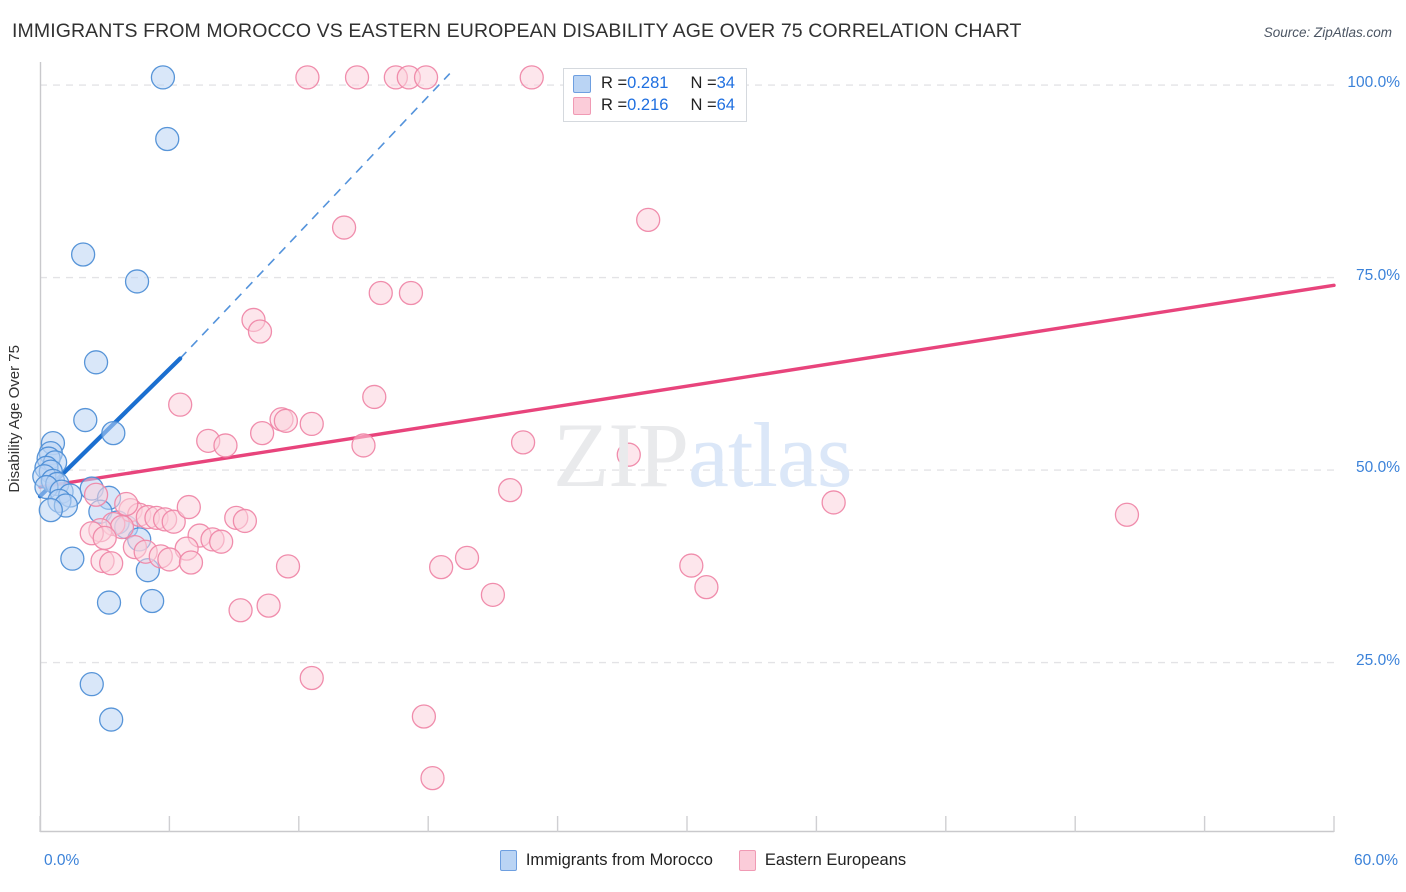  I want to click on x-axis-min-label: 0.0%, so click(62, 860).